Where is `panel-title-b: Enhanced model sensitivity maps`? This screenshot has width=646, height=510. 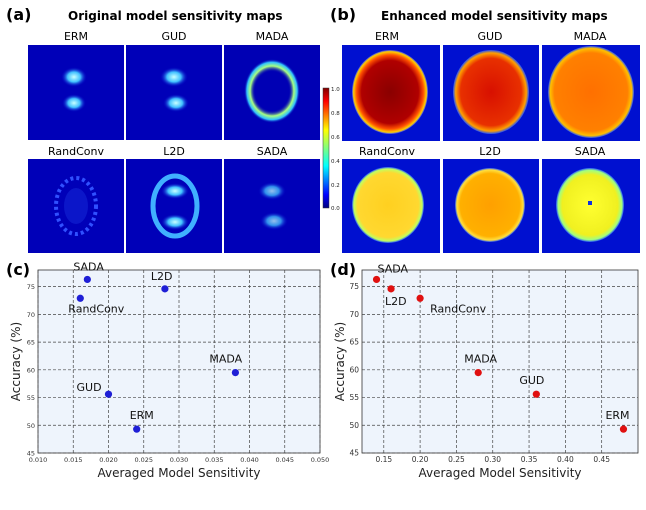 panel-title-b: Enhanced model sensitivity maps is located at coordinates (494, 16).